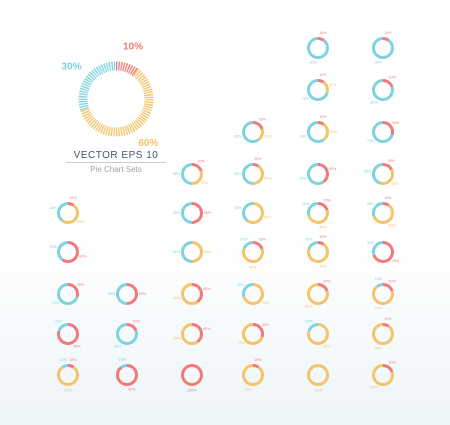  I want to click on pie-chart: 10% 70% 20%, so click(317, 252).